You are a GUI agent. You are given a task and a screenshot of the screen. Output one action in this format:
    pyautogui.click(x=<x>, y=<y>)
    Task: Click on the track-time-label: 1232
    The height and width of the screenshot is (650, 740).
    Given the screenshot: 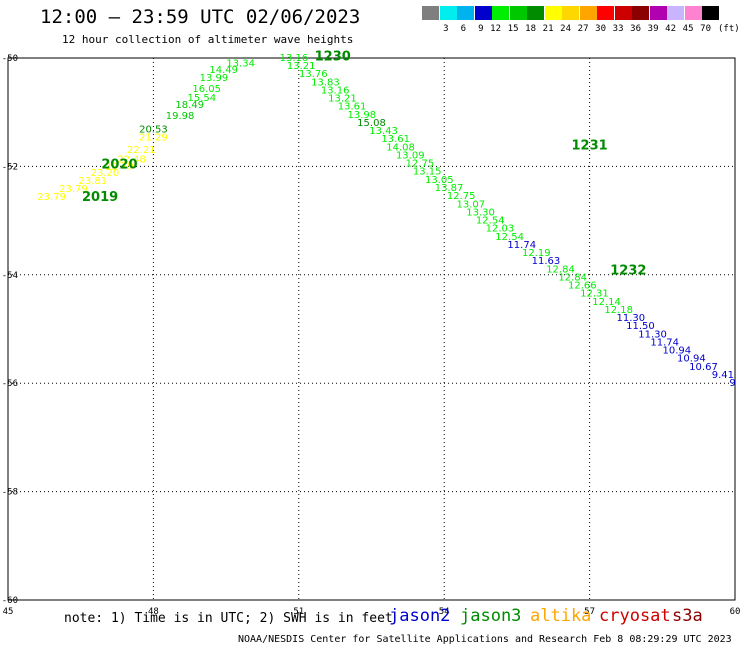 What is the action you would take?
    pyautogui.click(x=628, y=270)
    